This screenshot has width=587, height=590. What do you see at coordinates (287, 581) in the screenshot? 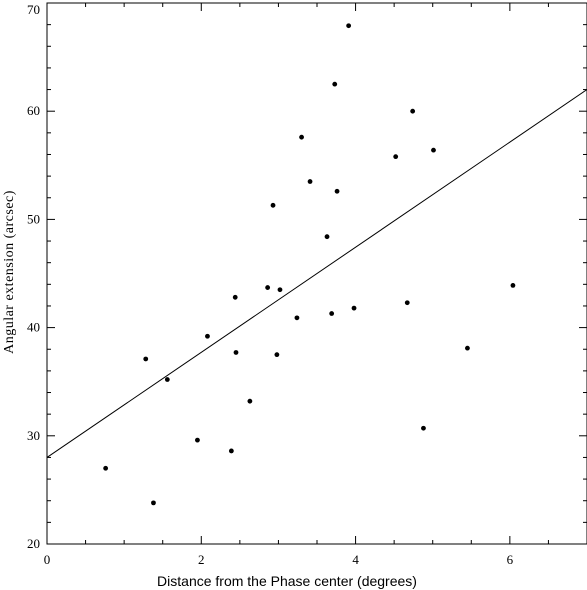
I see `x-axis-title: Distance from the Phase center (degrees)` at bounding box center [287, 581].